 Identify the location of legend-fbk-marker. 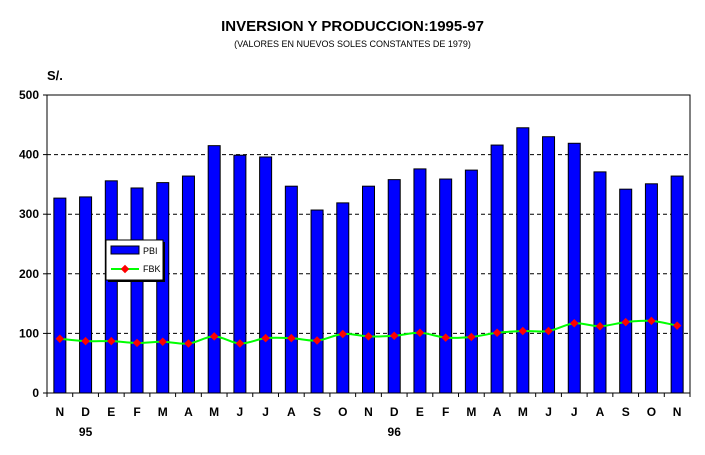
(125, 269).